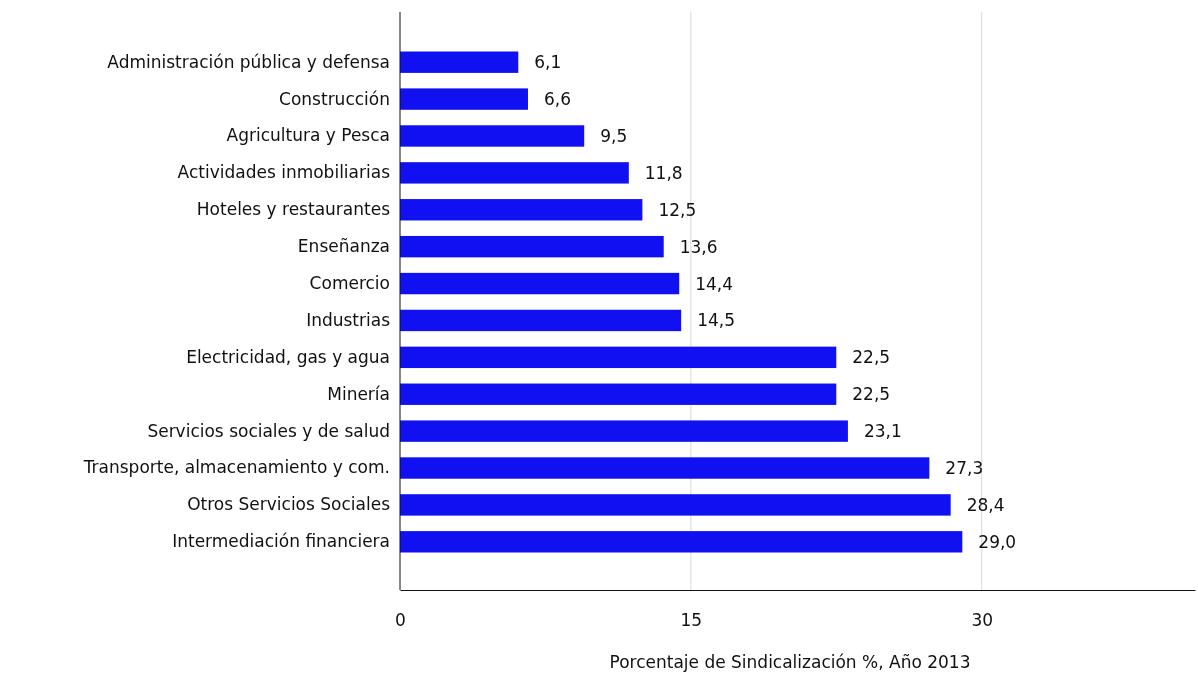  Describe the element at coordinates (698, 246) in the screenshot. I see `data-label: 13,6` at that location.